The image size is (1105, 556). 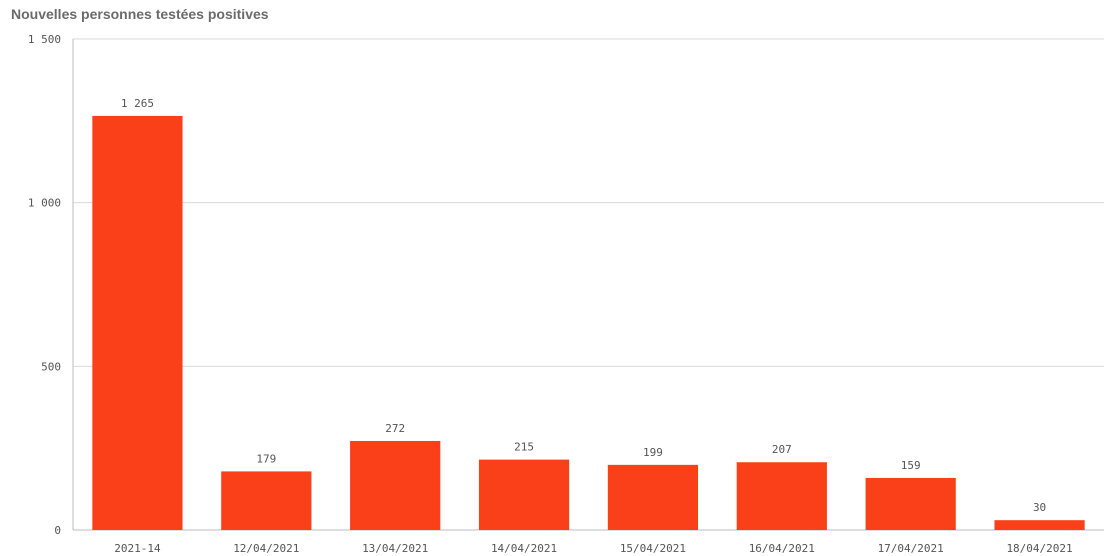 I want to click on y-tick-label: 0, so click(x=57, y=530).